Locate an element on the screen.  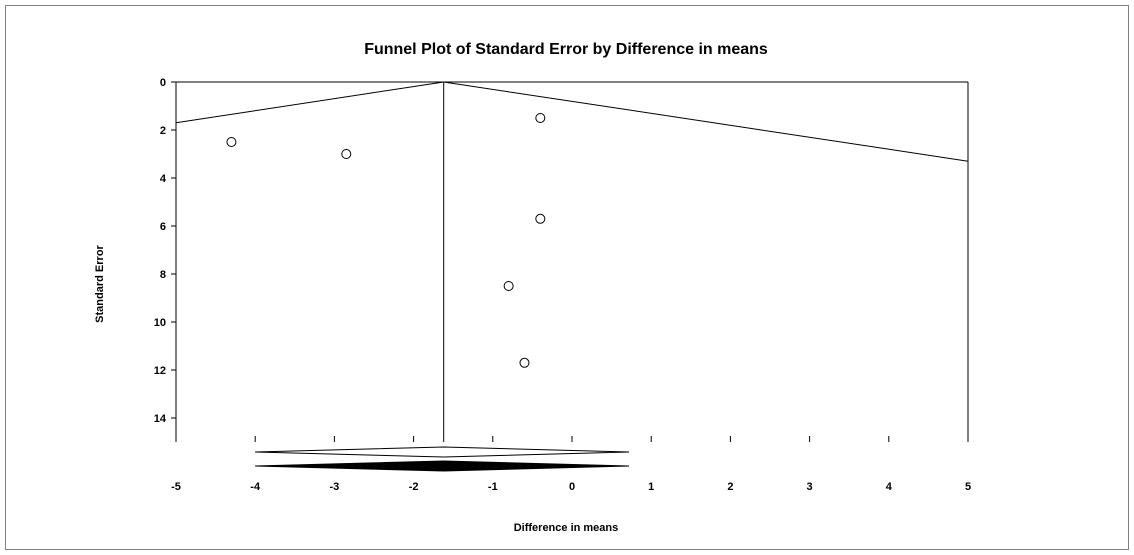
x-tick-label--1: -1 is located at coordinates (493, 487).